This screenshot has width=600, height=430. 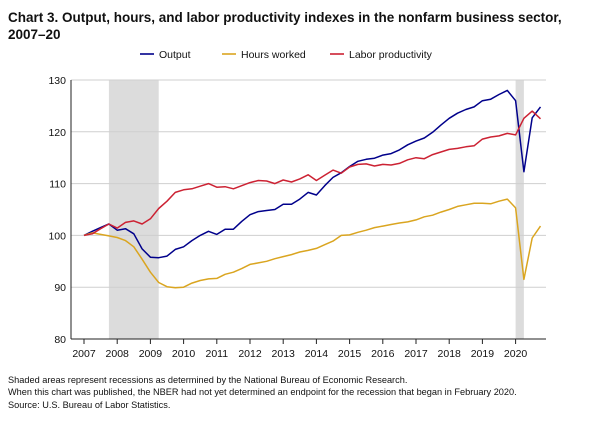 I want to click on x-tick-label: 2013, so click(x=284, y=354).